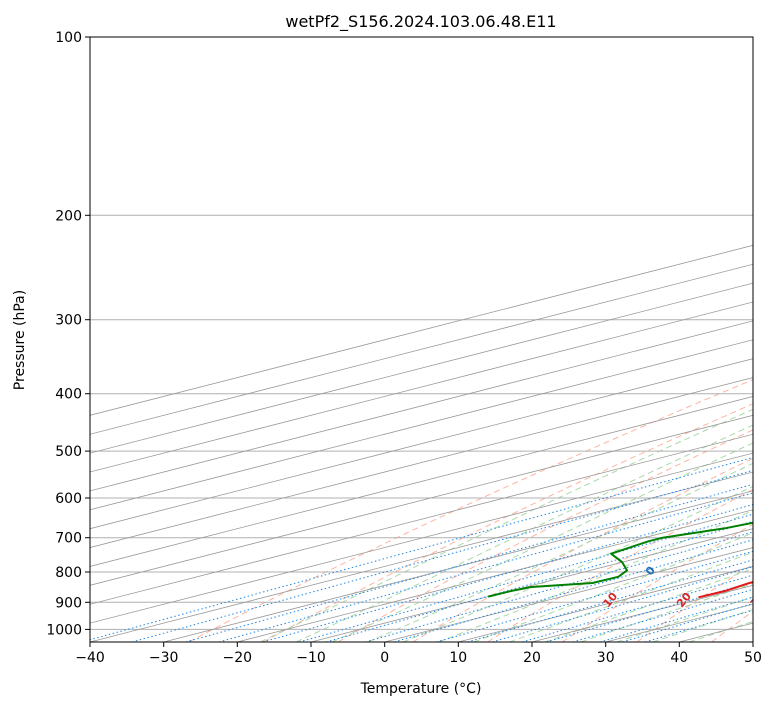  Describe the element at coordinates (606, 658) in the screenshot. I see `x-tick-label: 30` at that location.